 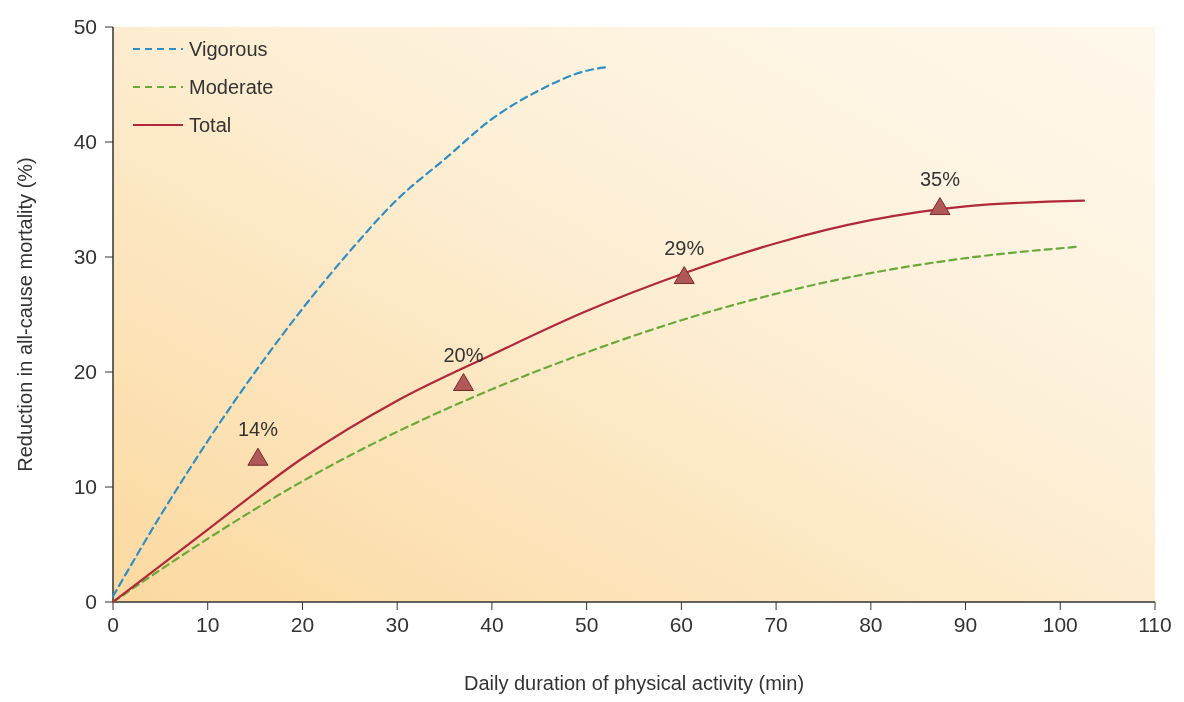 I want to click on x-tick-label: 80, so click(x=871, y=624).